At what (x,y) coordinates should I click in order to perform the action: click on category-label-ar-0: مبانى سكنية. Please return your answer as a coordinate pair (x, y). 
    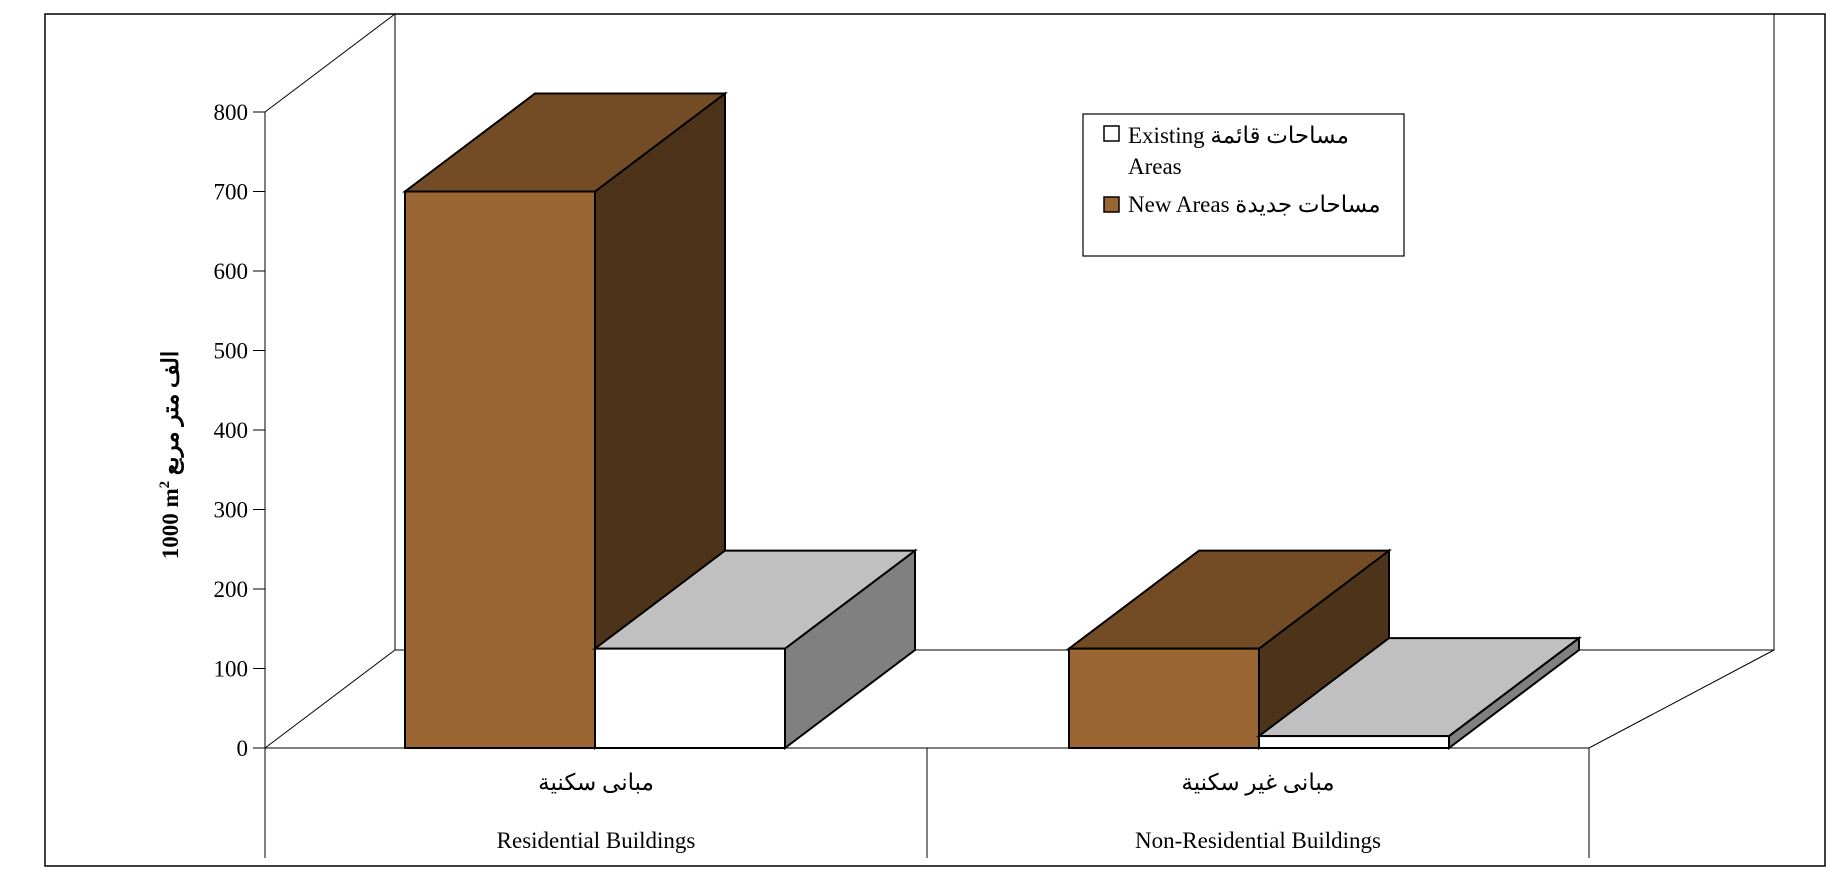
    Looking at the image, I should click on (596, 782).